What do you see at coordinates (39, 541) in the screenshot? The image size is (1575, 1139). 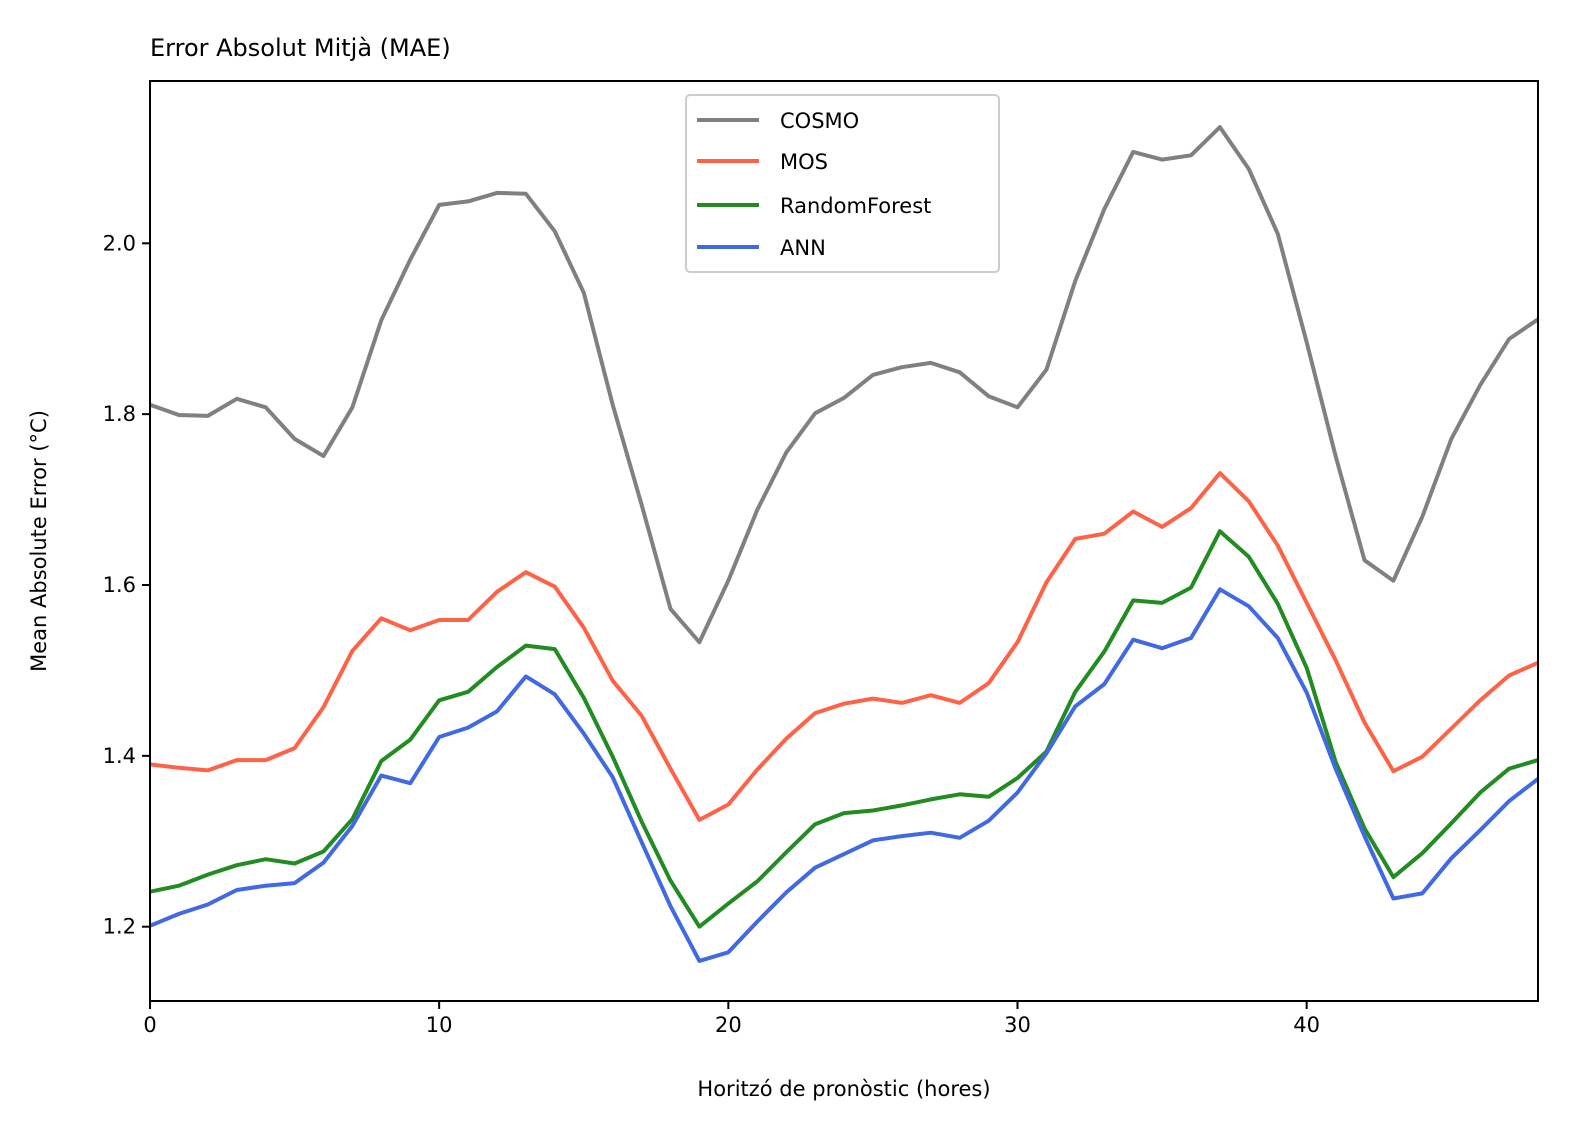 I see `y-axis-label: Mean Absolute Error (°C)` at bounding box center [39, 541].